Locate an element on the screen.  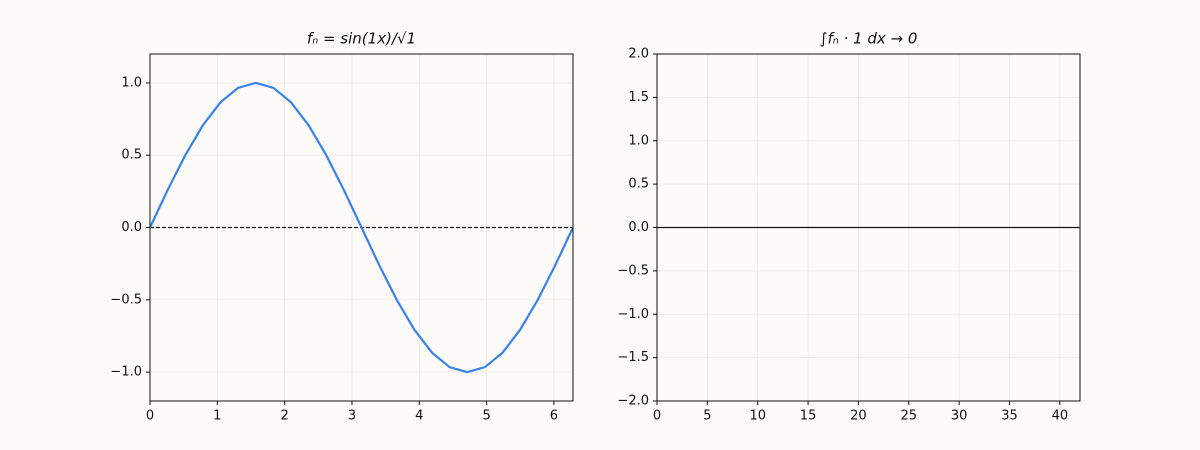
x-tick-label: 25 is located at coordinates (909, 416).